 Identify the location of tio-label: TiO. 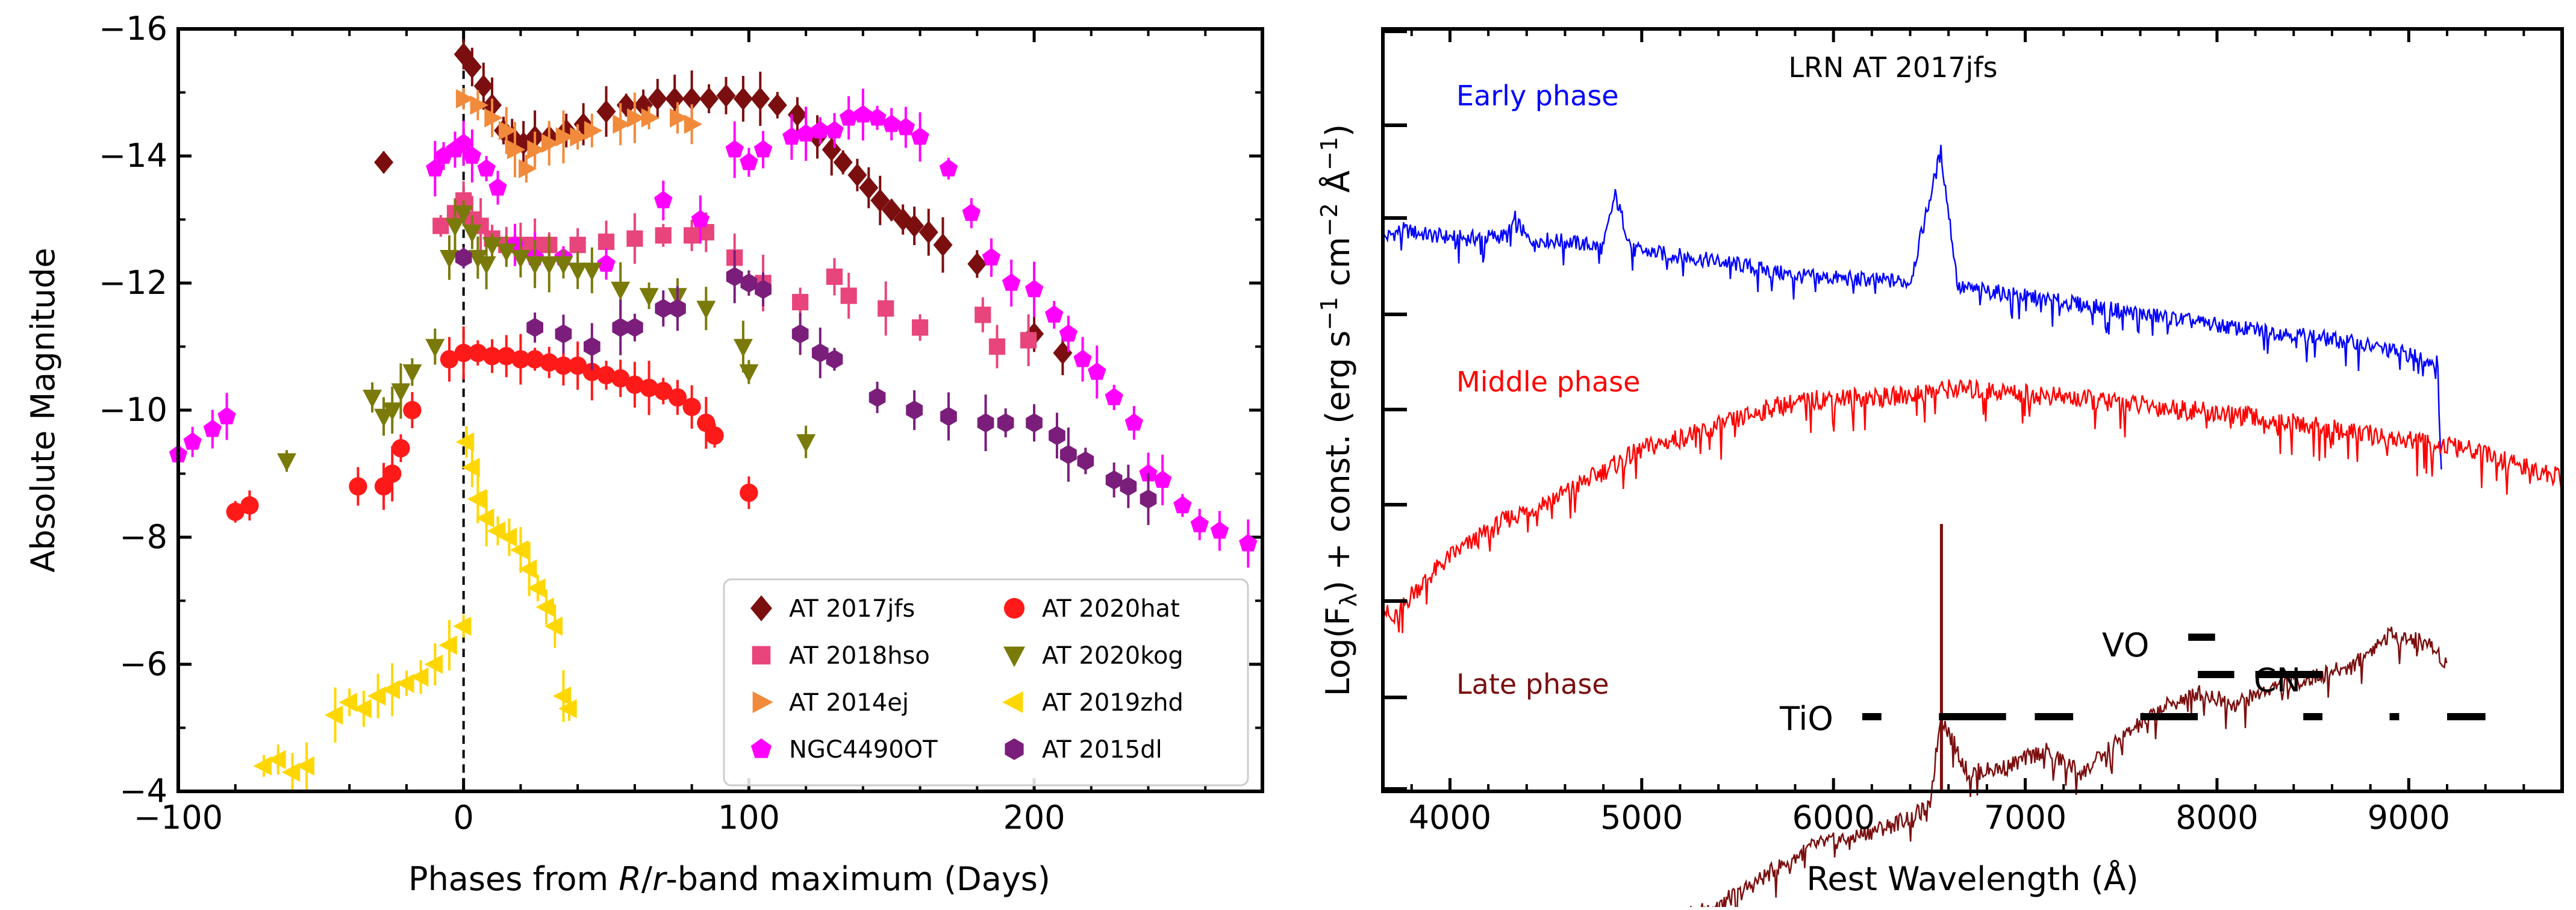
(1806, 719).